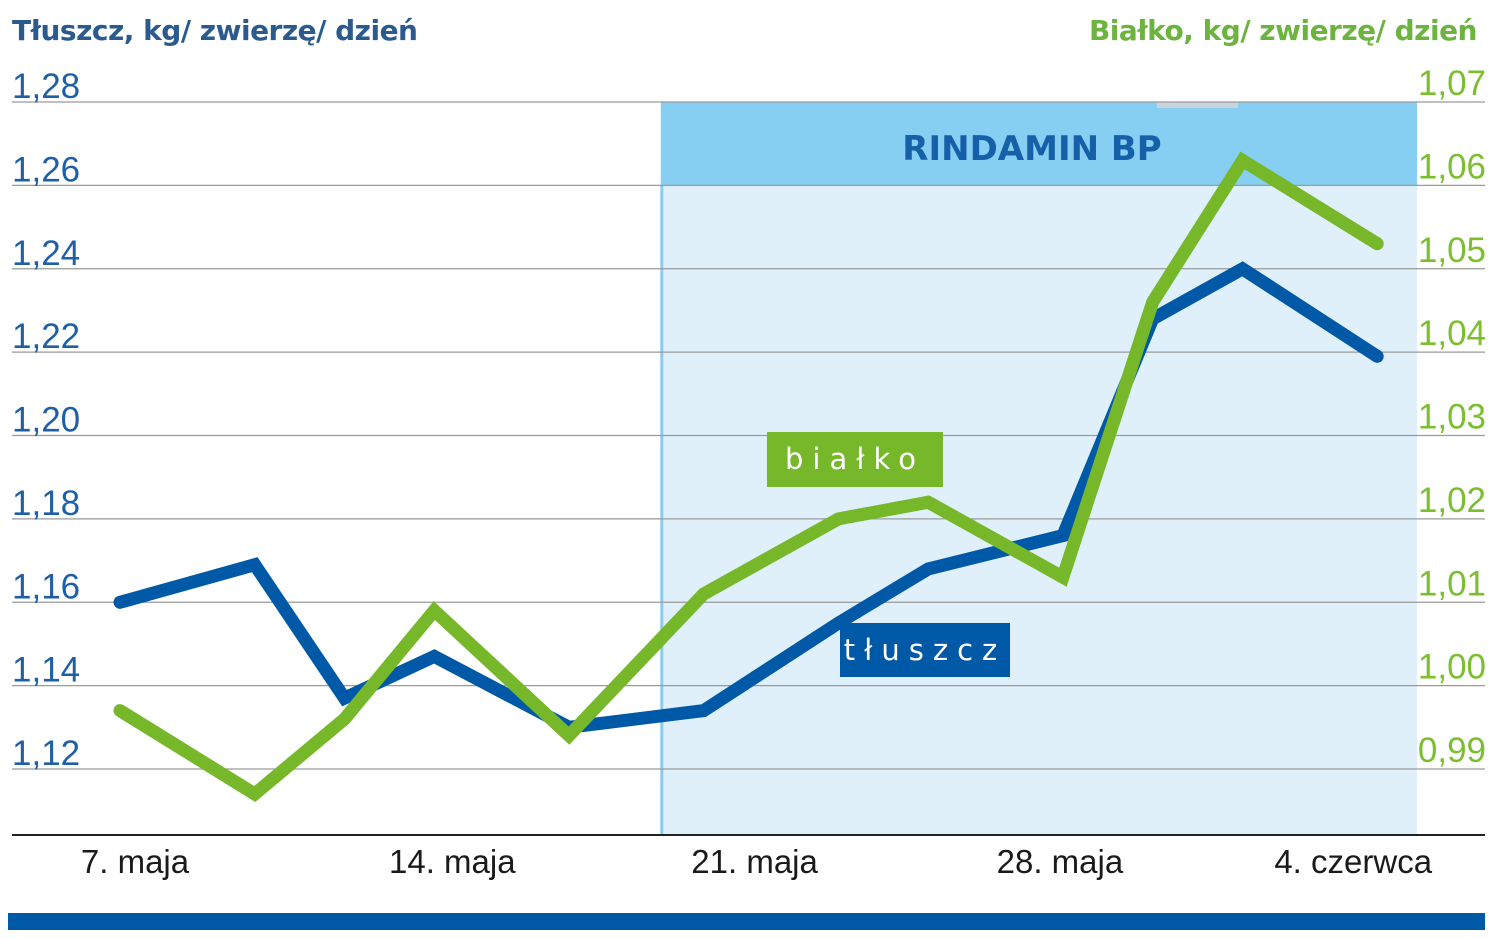 This screenshot has width=1497, height=939. What do you see at coordinates (46, 420) in the screenshot?
I see `y-left-tick-label: 1,20` at bounding box center [46, 420].